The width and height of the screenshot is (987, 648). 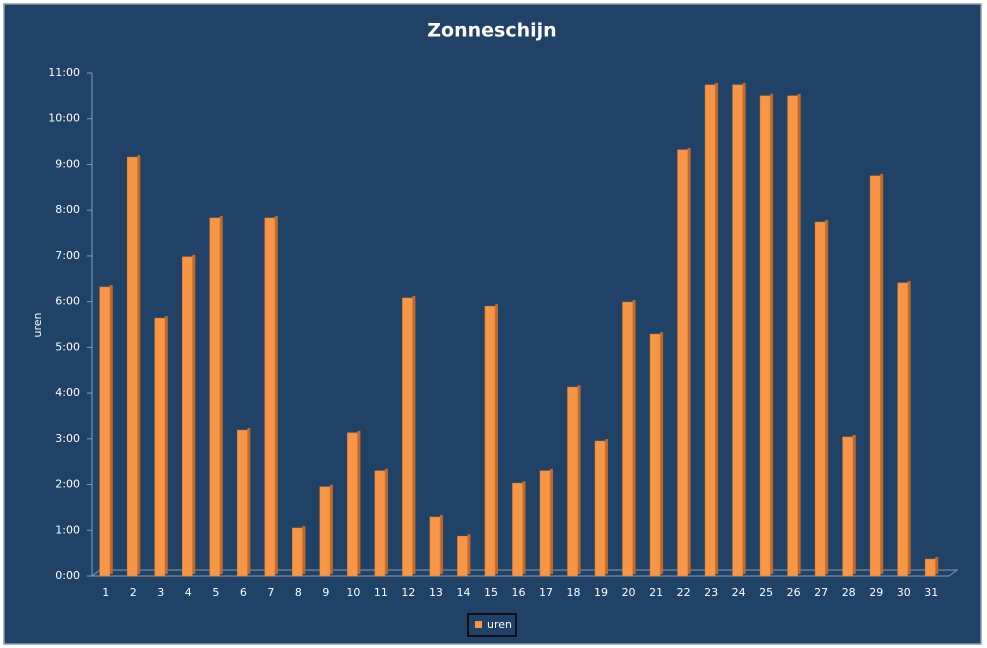 What do you see at coordinates (849, 592) in the screenshot?
I see `x-tick-label: 28` at bounding box center [849, 592].